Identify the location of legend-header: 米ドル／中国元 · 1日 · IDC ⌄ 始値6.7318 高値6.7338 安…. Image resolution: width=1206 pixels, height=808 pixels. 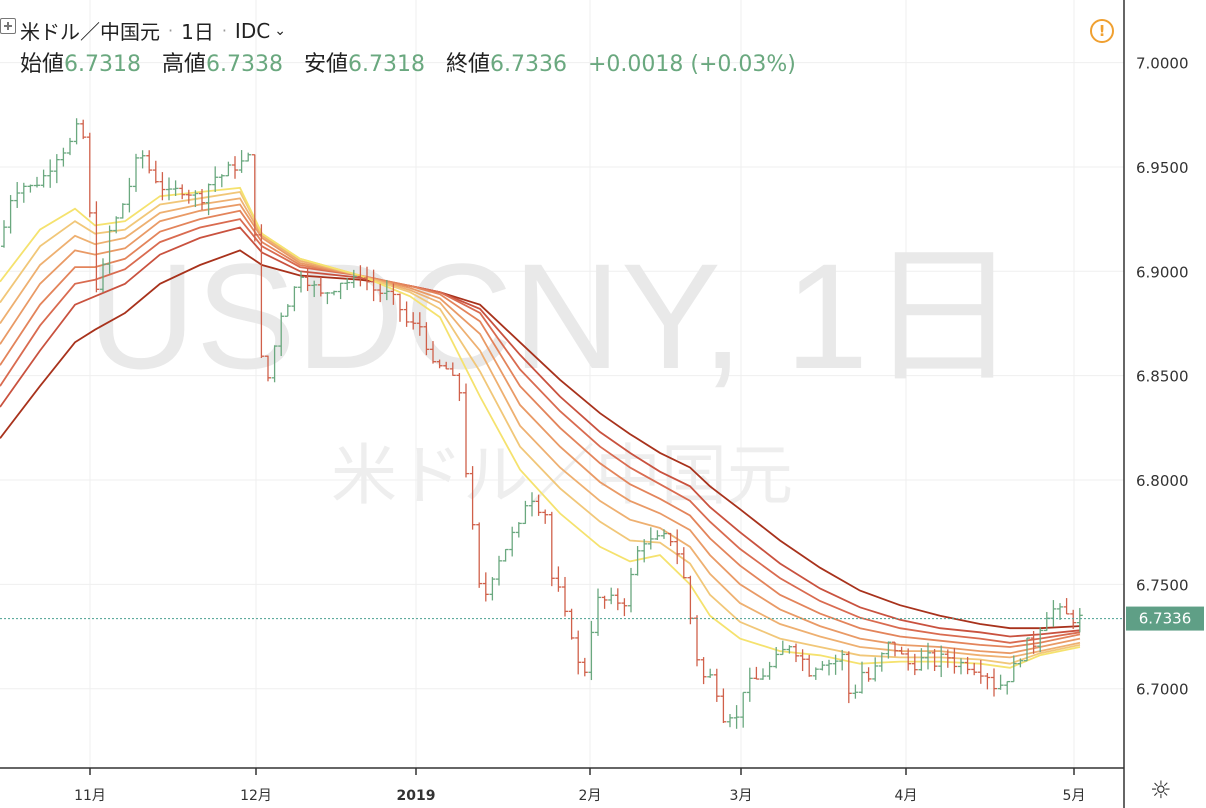
(562, 40).